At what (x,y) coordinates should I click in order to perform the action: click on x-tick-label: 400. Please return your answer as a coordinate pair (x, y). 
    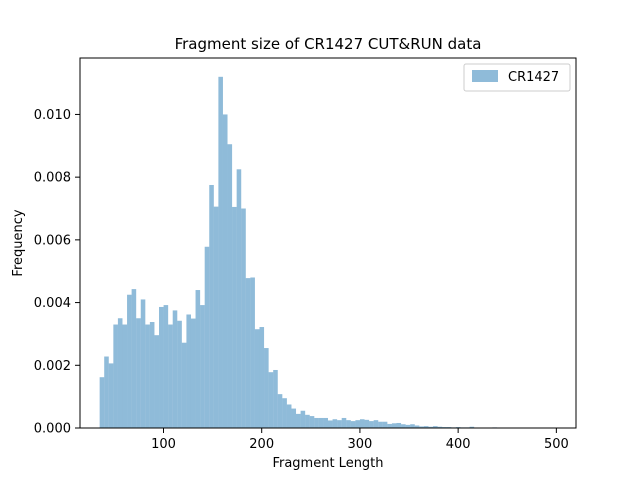
    Looking at the image, I should click on (458, 444).